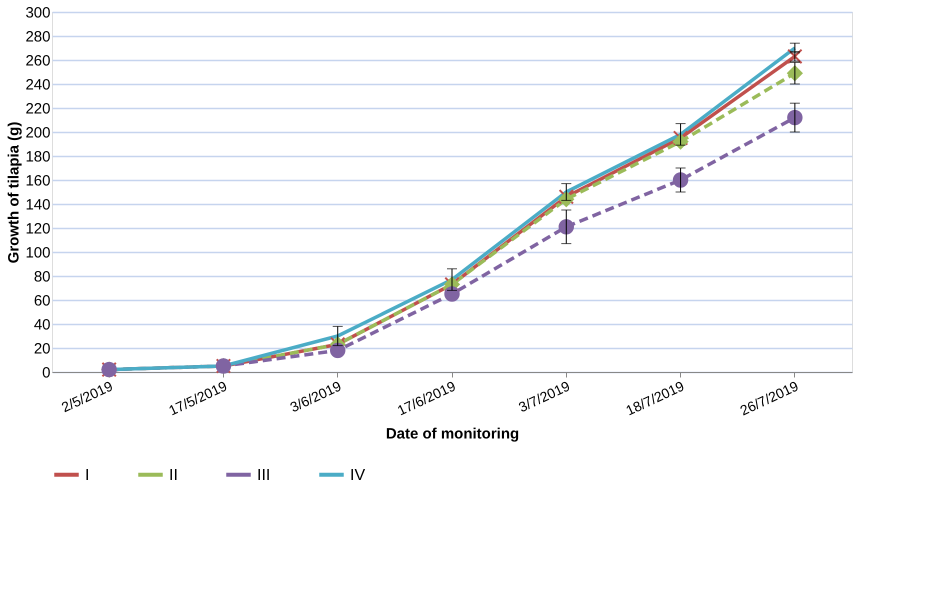 This screenshot has width=949, height=605. What do you see at coordinates (37, 229) in the screenshot?
I see `y-tick-label: 120` at bounding box center [37, 229].